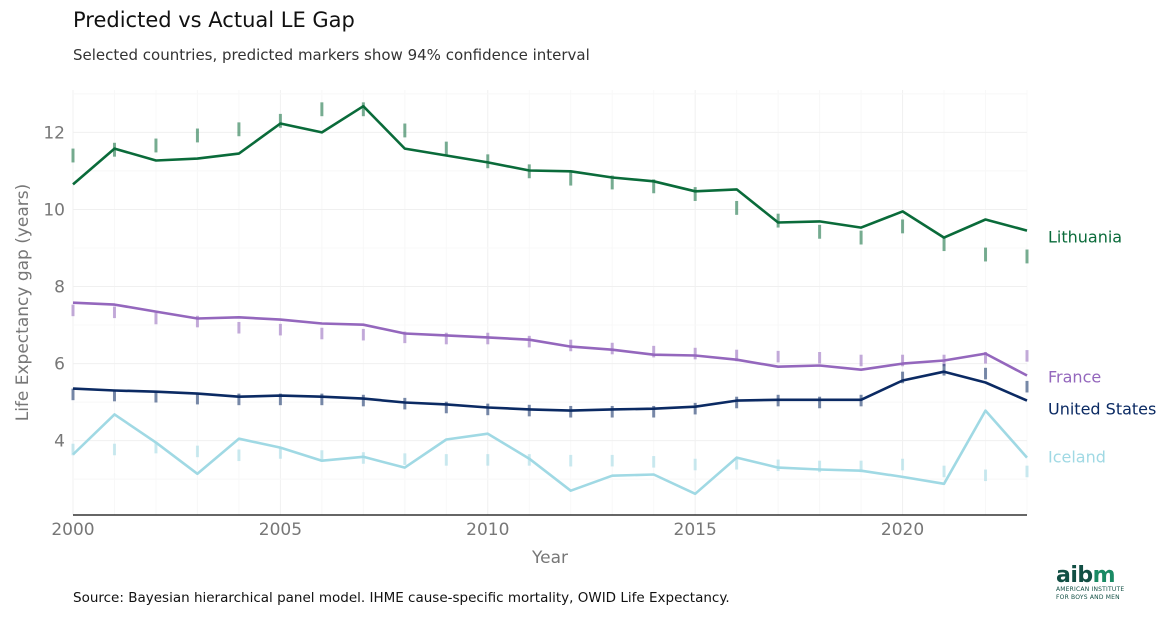  I want to click on actual-line-united-states, so click(550, 391).